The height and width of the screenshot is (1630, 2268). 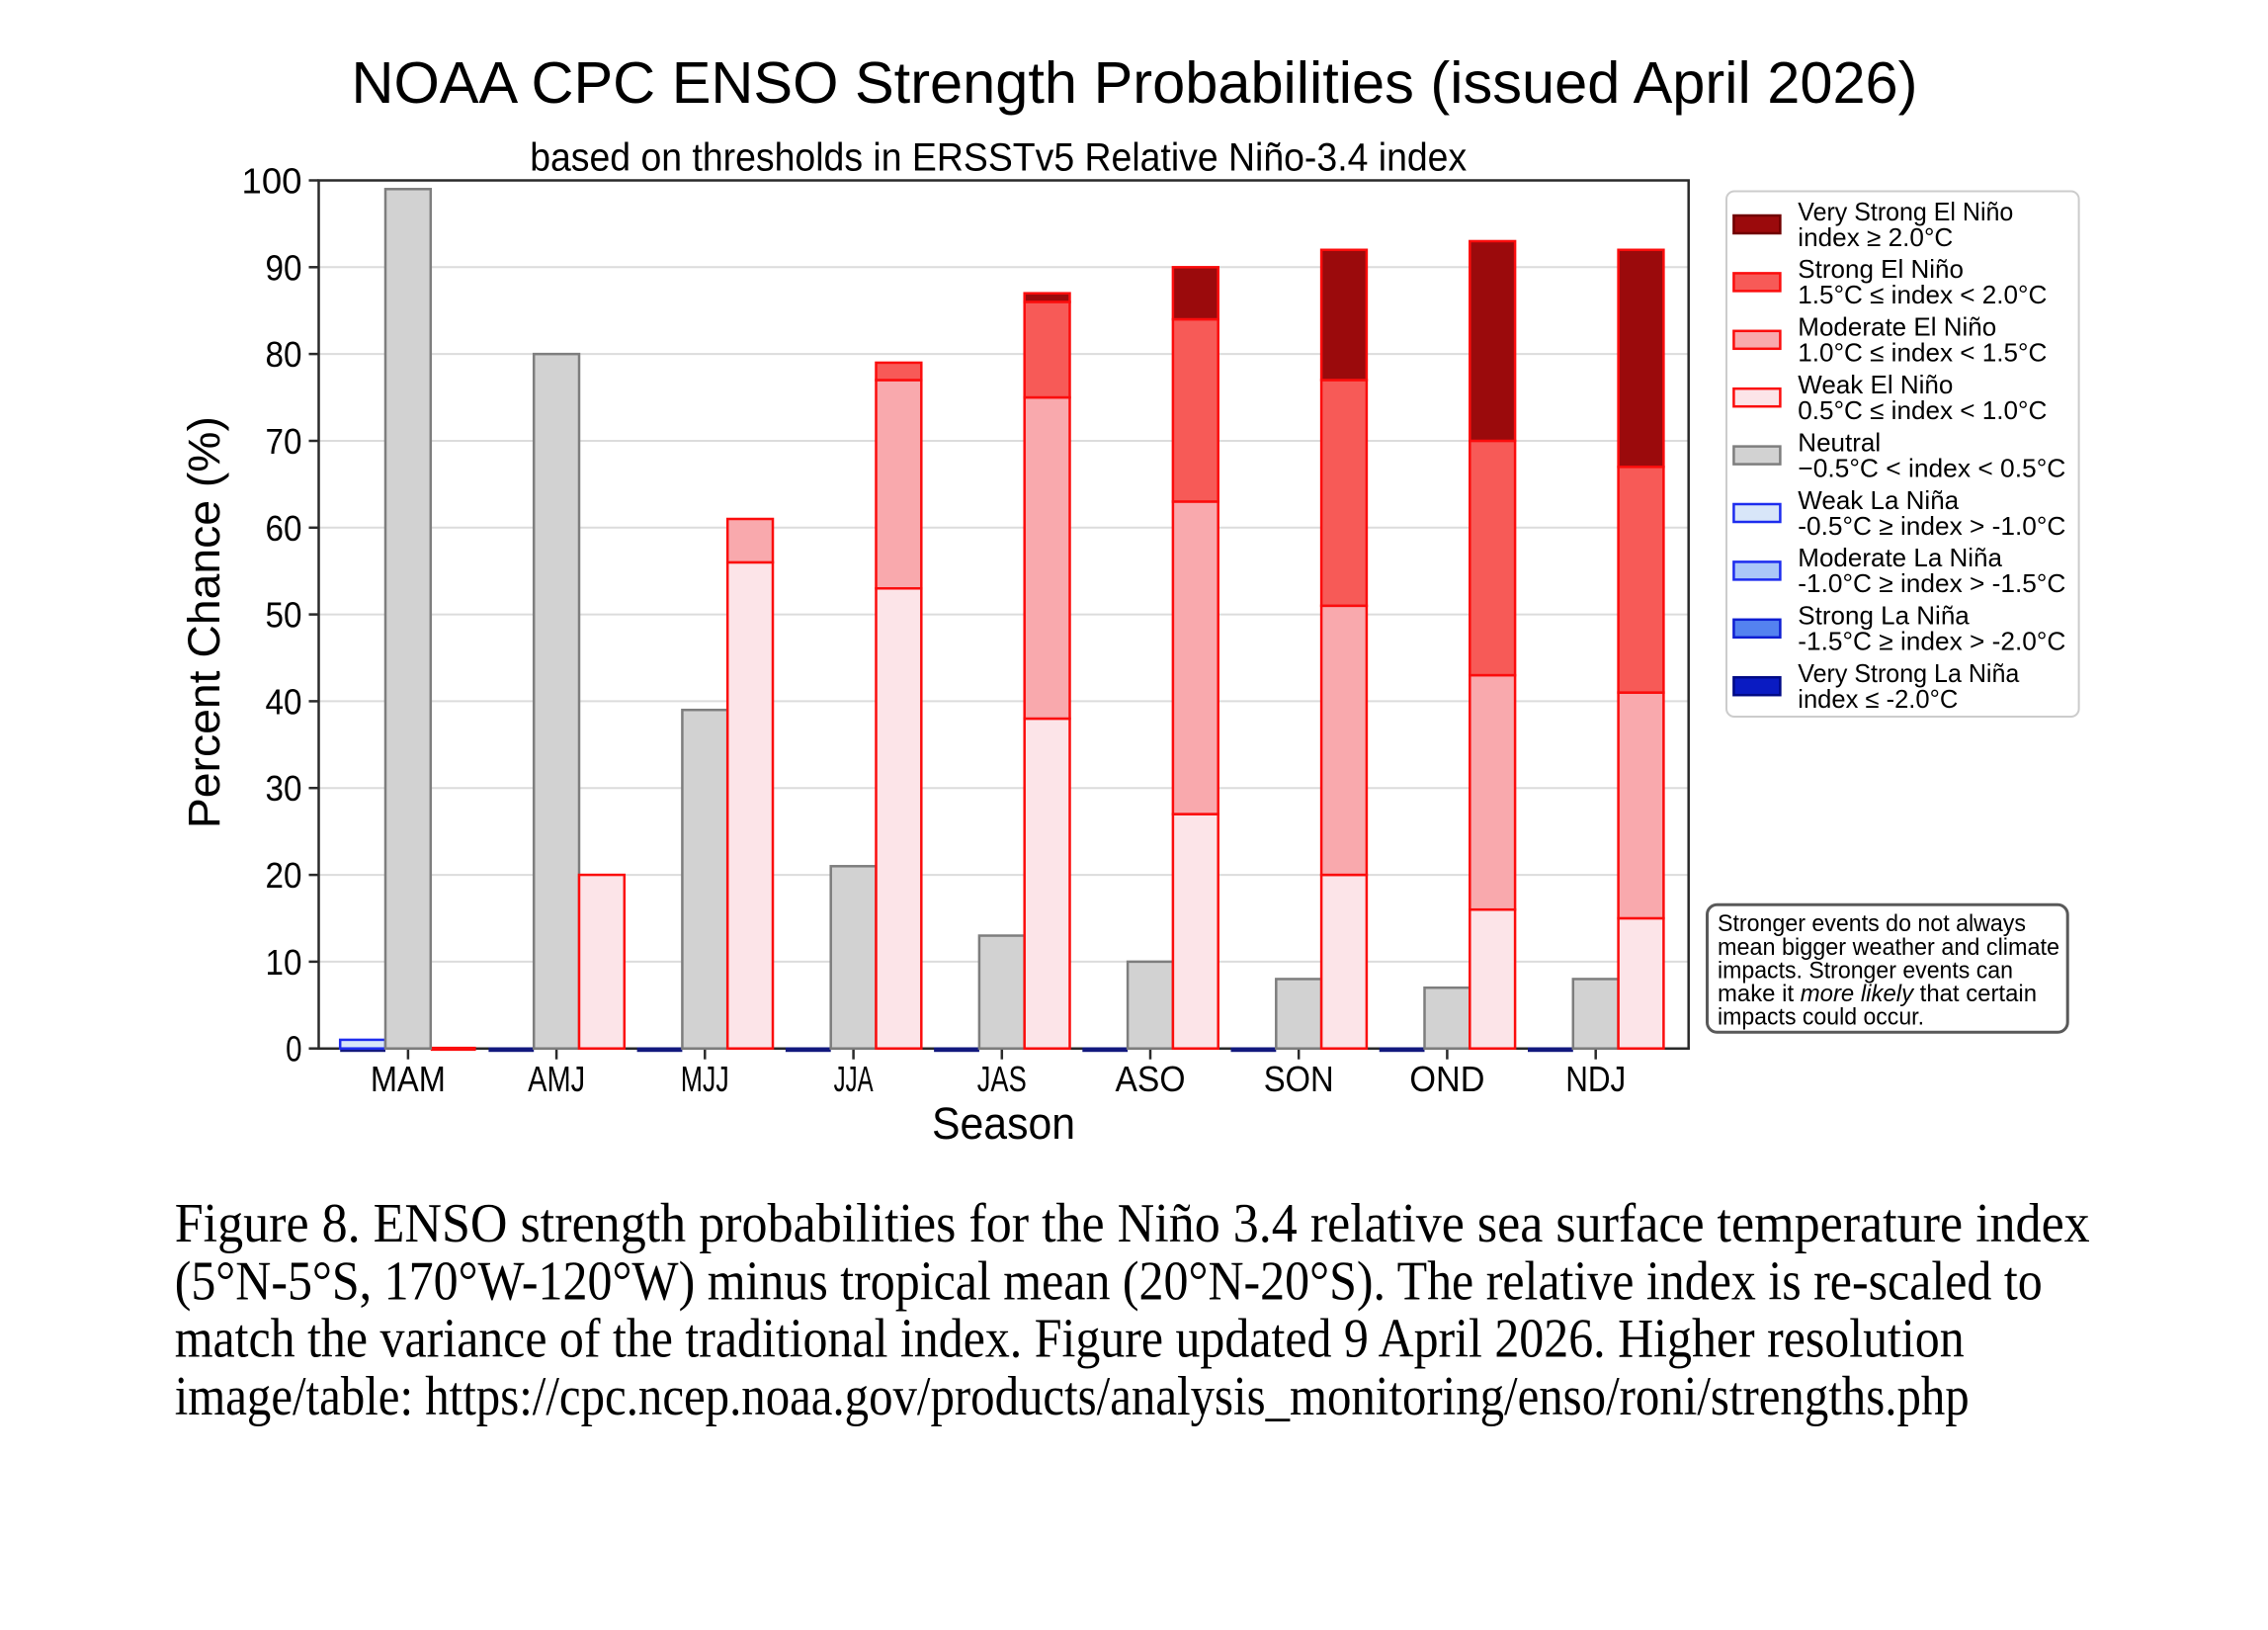 I want to click on svg-text: 0.5°C ≤ index < 1.0°C, so click(x=1922, y=410).